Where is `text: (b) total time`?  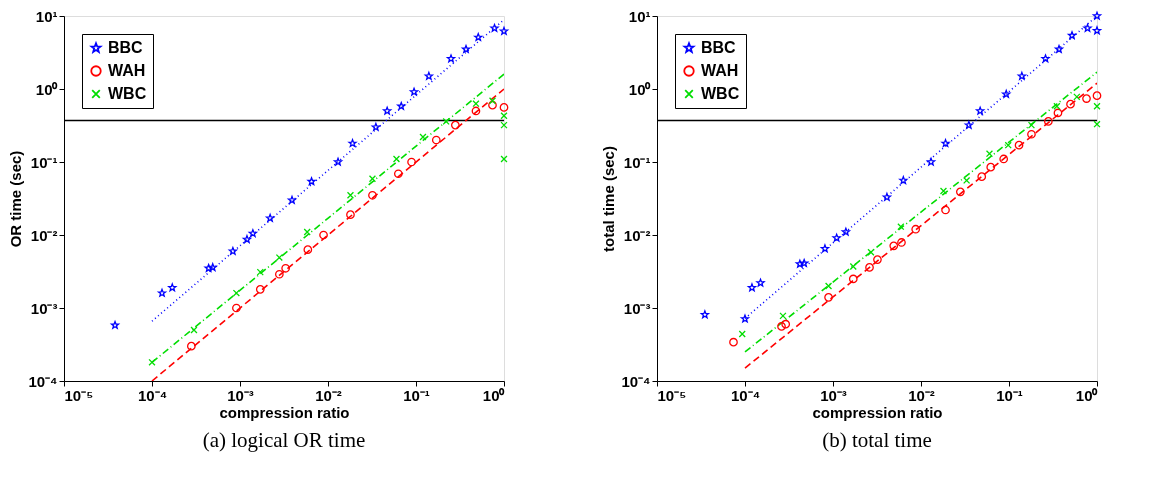
text: (b) total time is located at coordinates (877, 440).